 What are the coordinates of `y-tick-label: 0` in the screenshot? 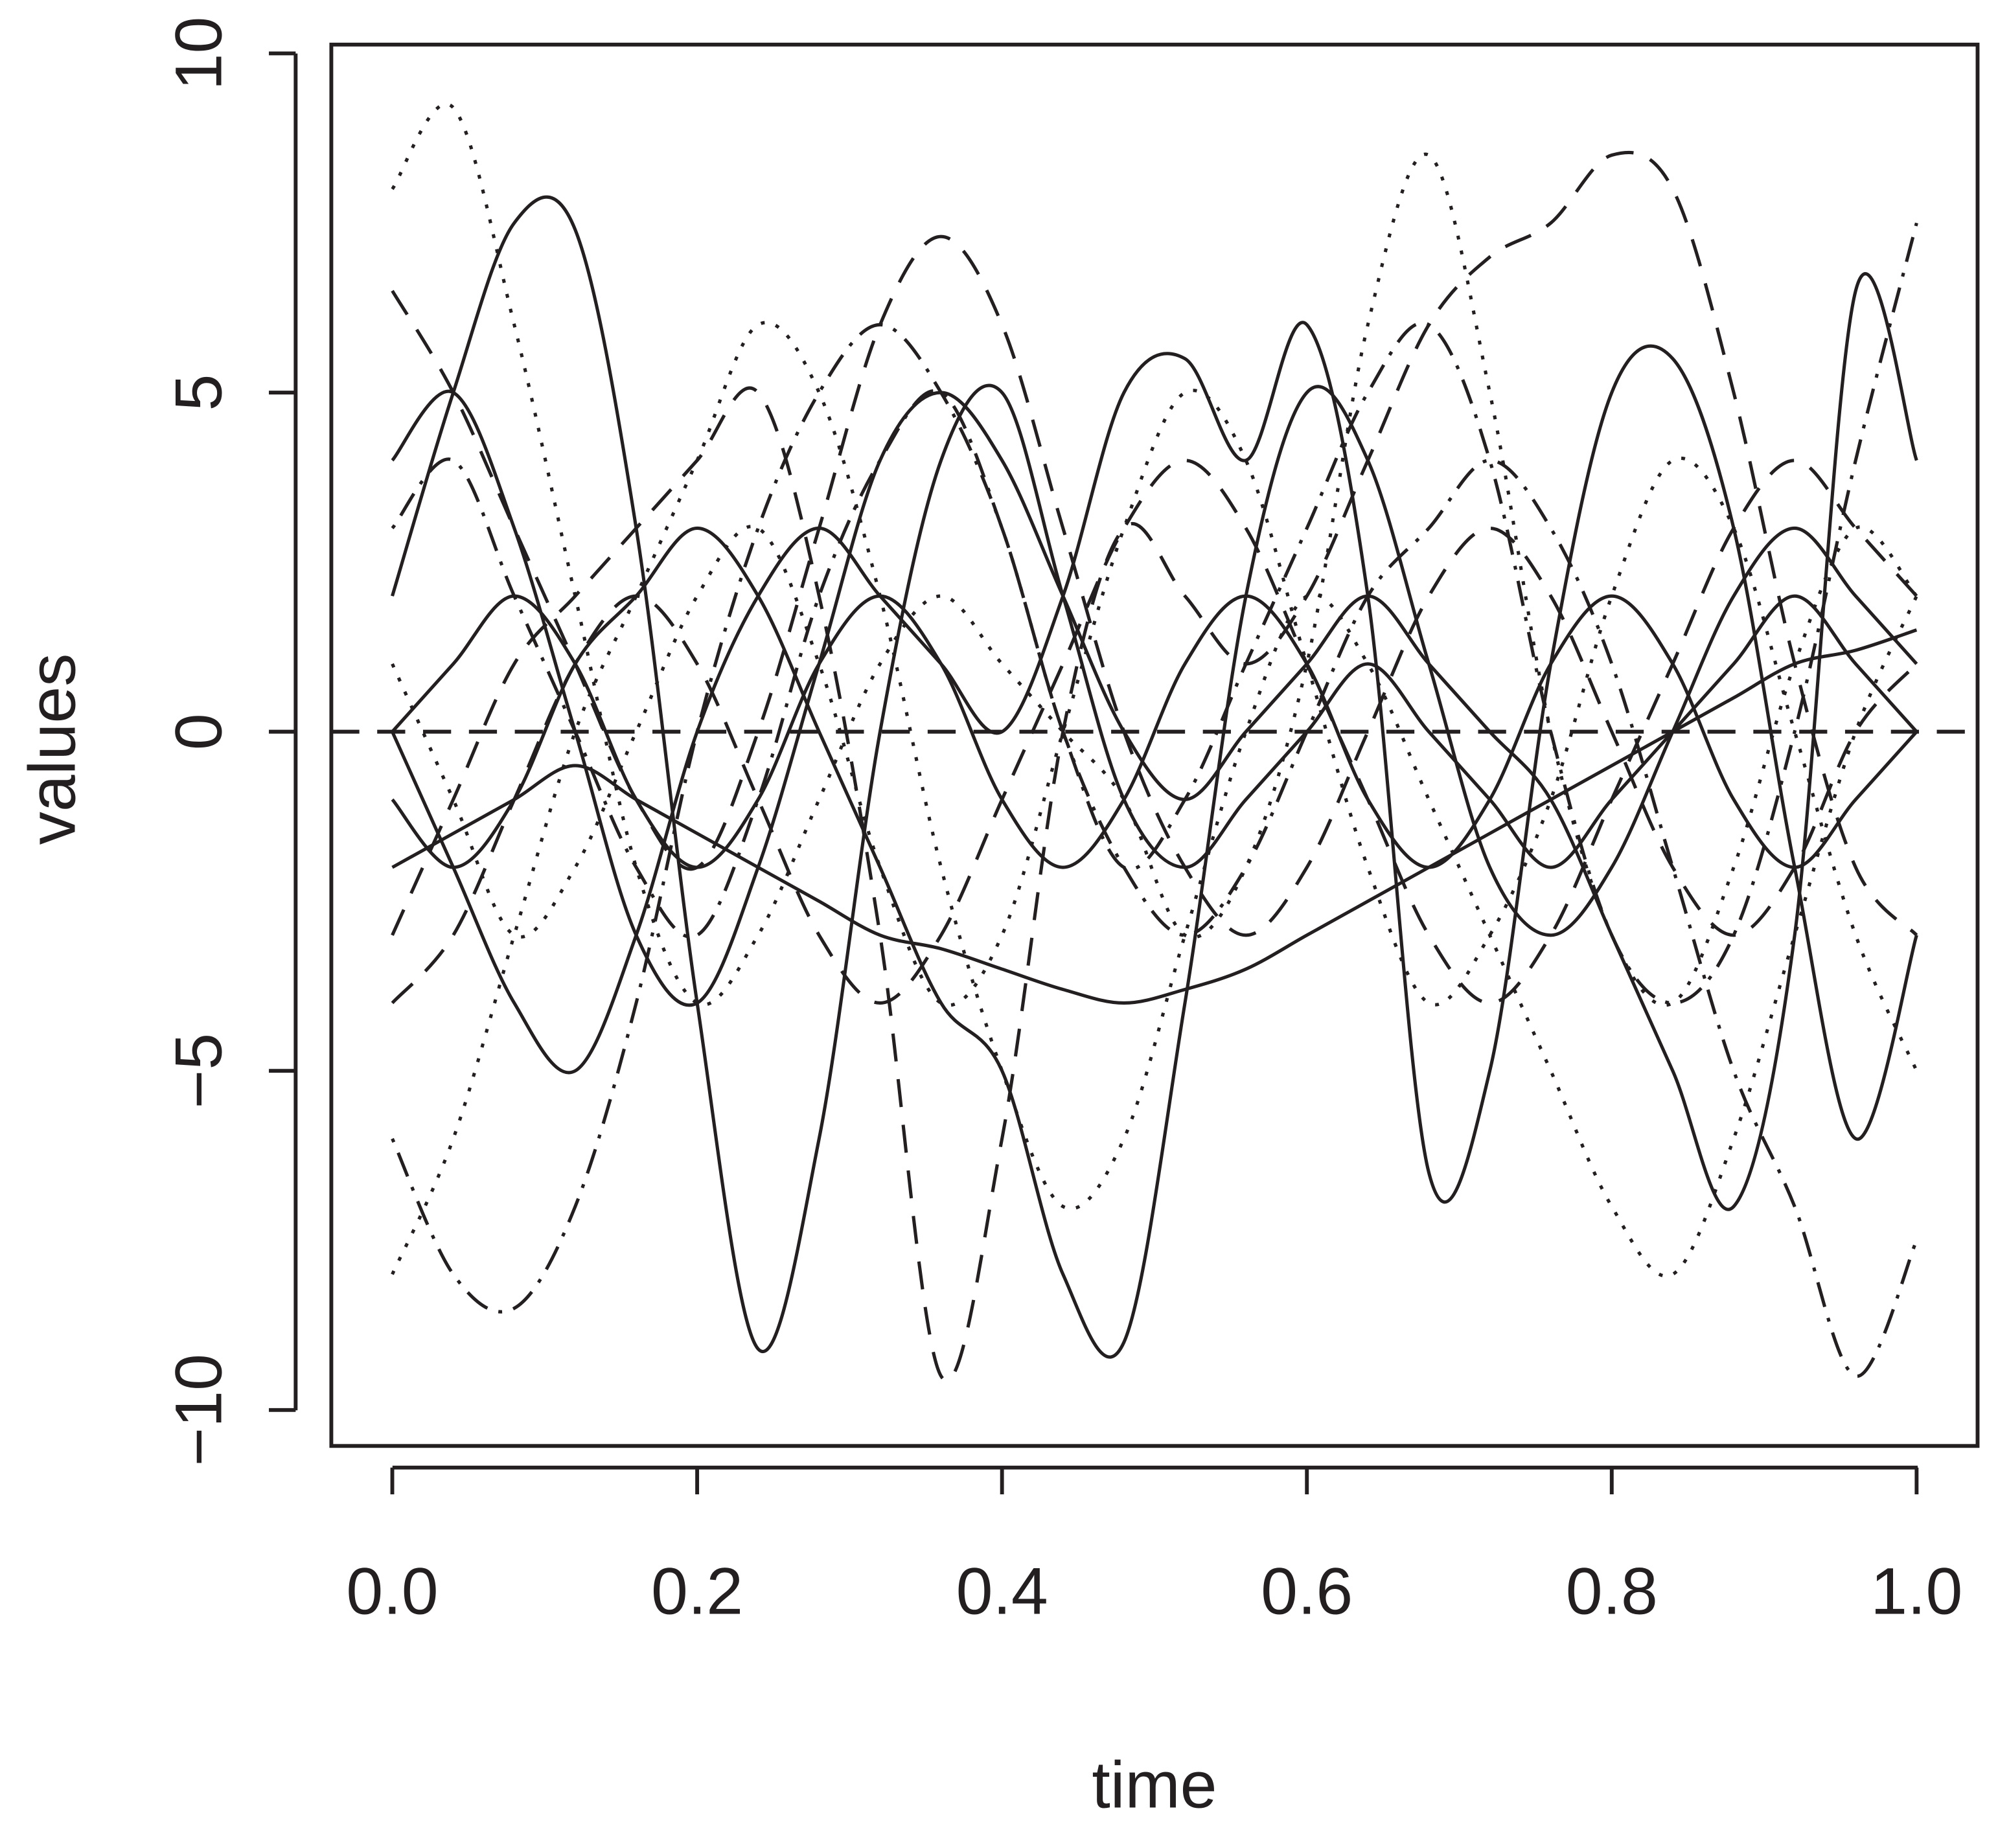 It's located at (199, 731).